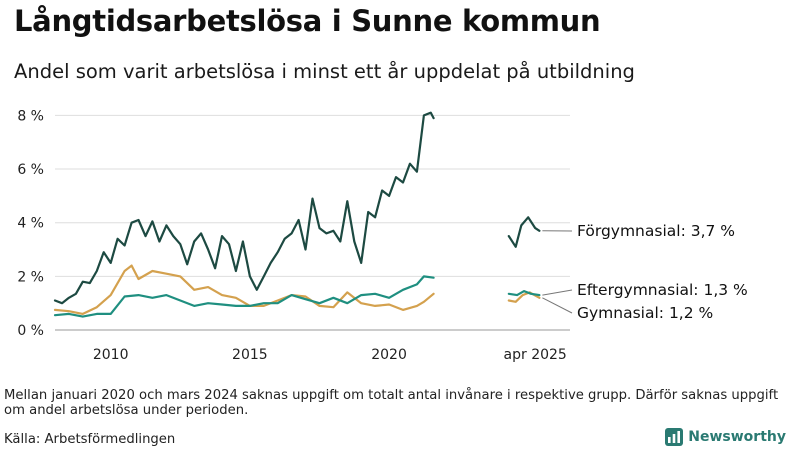 The width and height of the screenshot is (800, 450). Describe the element at coordinates (30, 331) in the screenshot. I see `y-tick-label: 0 %` at that location.